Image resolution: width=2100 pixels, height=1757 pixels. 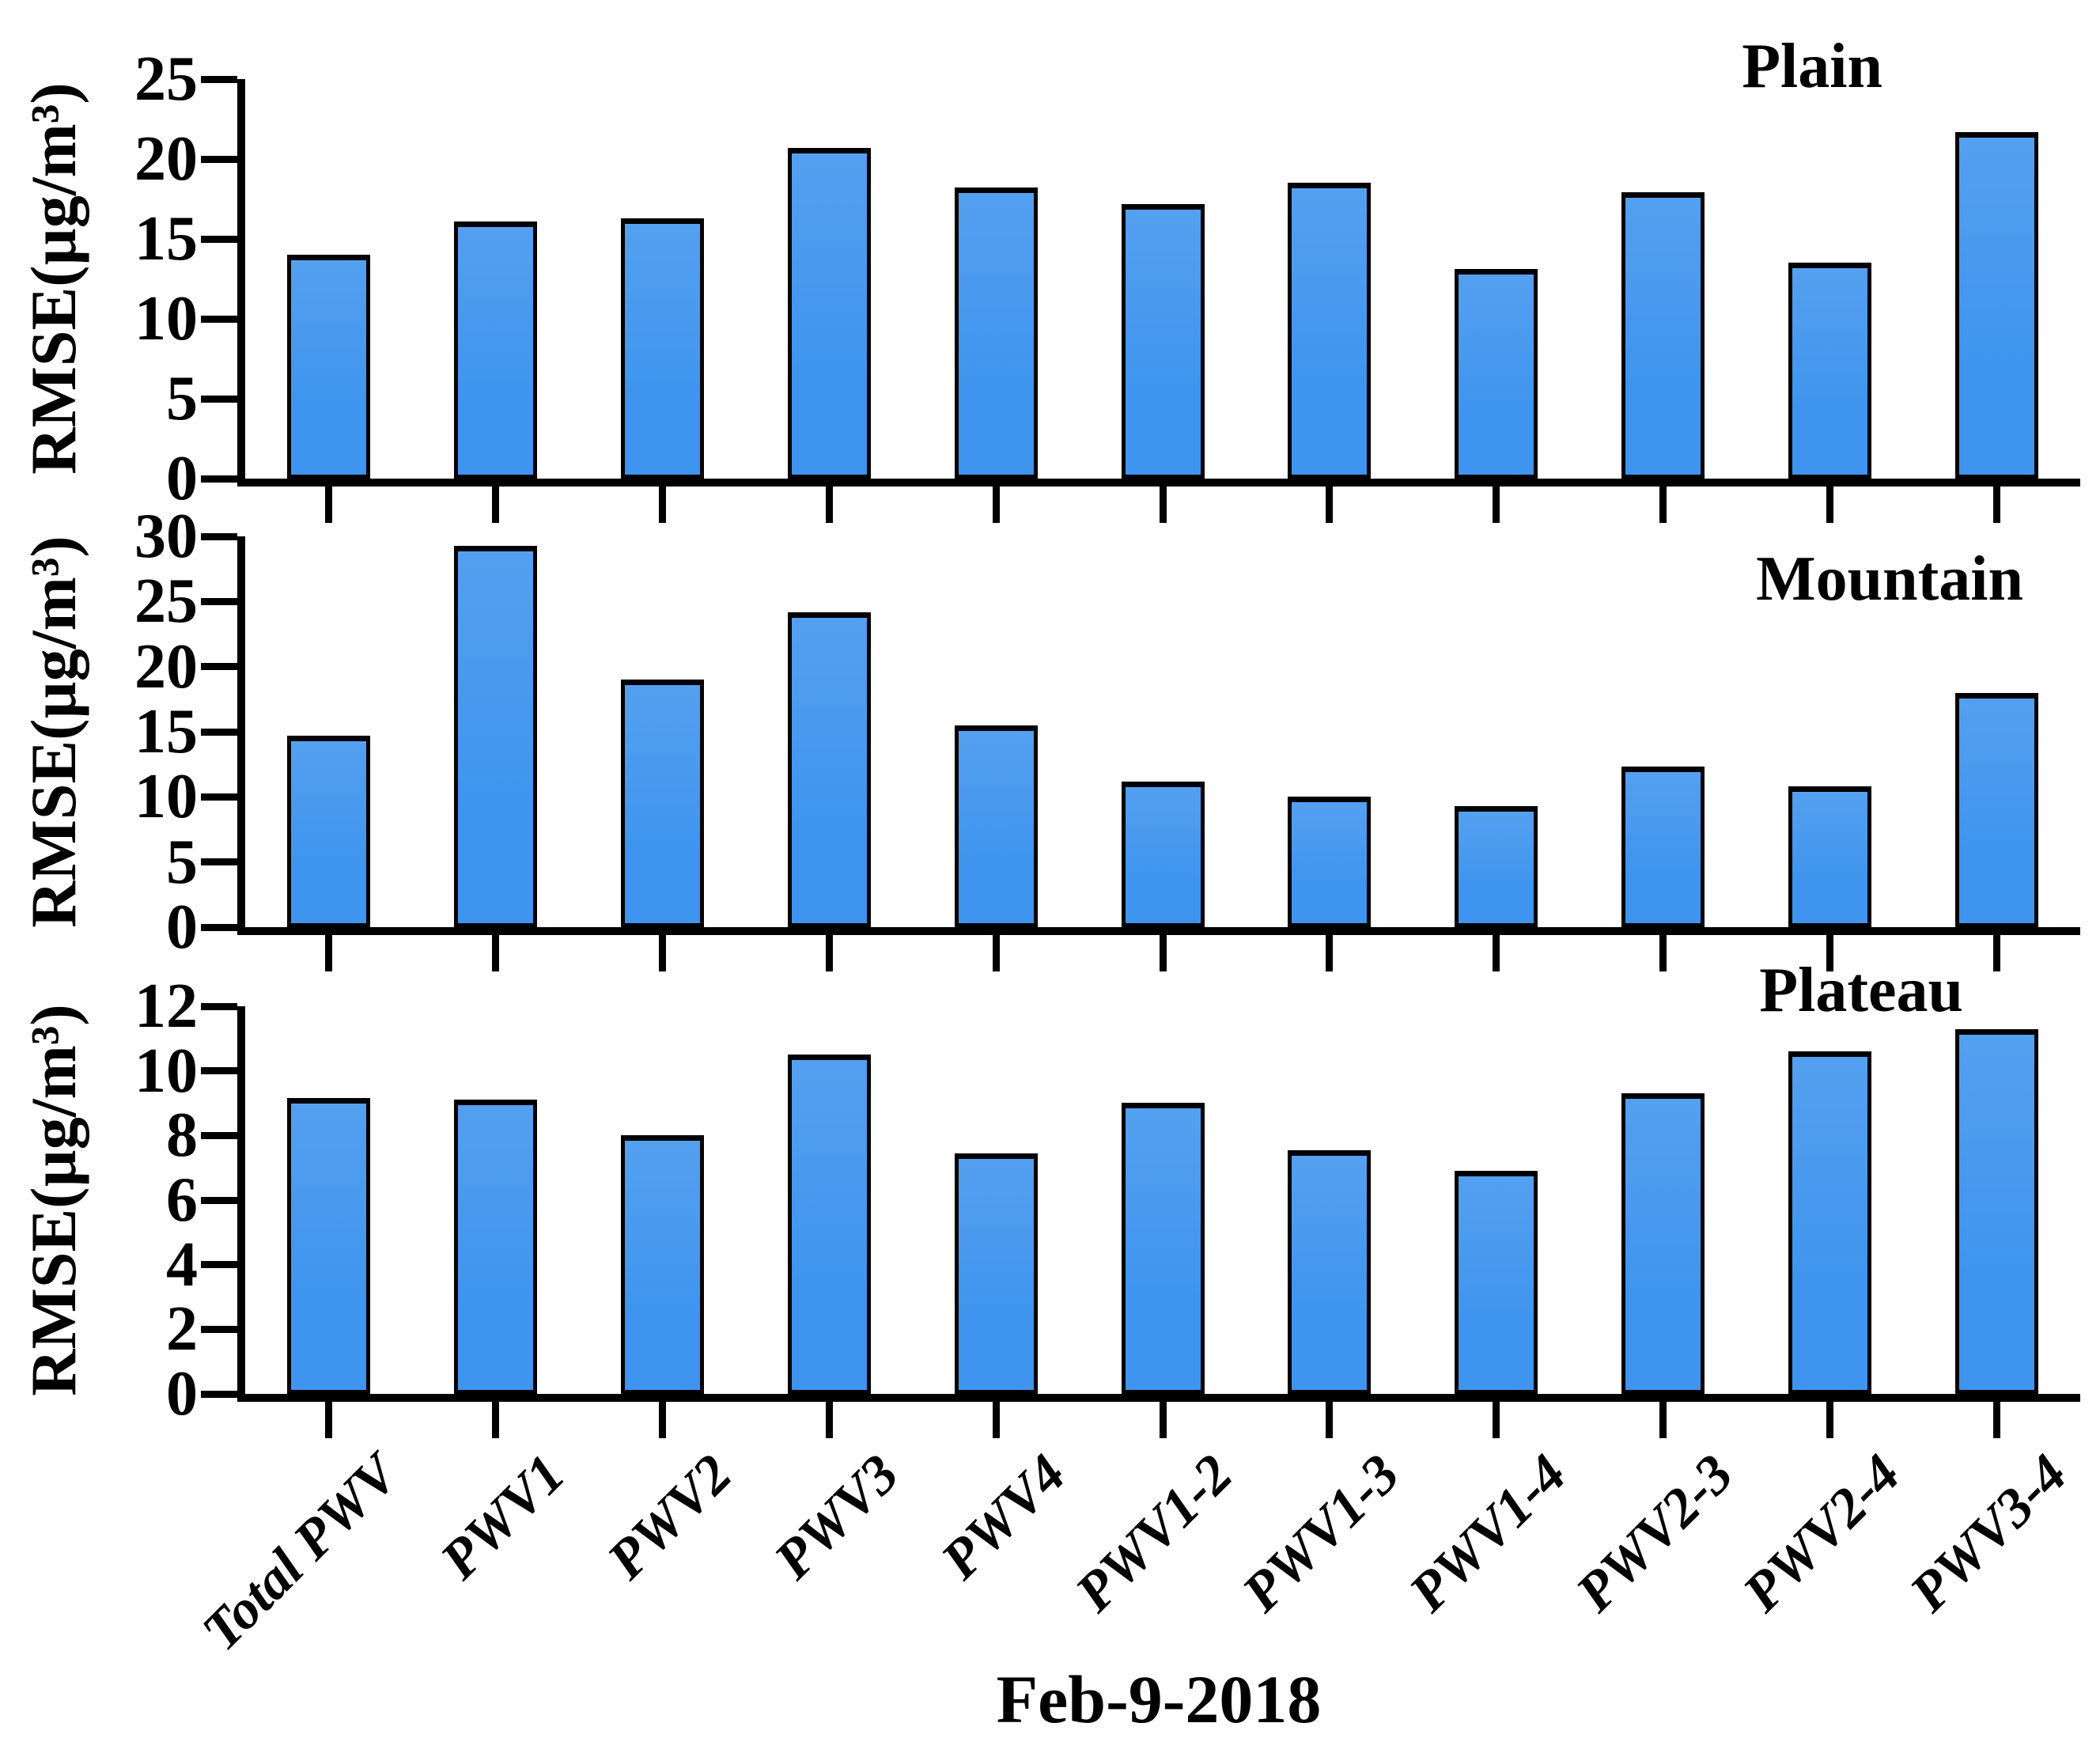 I want to click on bar-mountain-total-pwv, so click(x=328, y=832).